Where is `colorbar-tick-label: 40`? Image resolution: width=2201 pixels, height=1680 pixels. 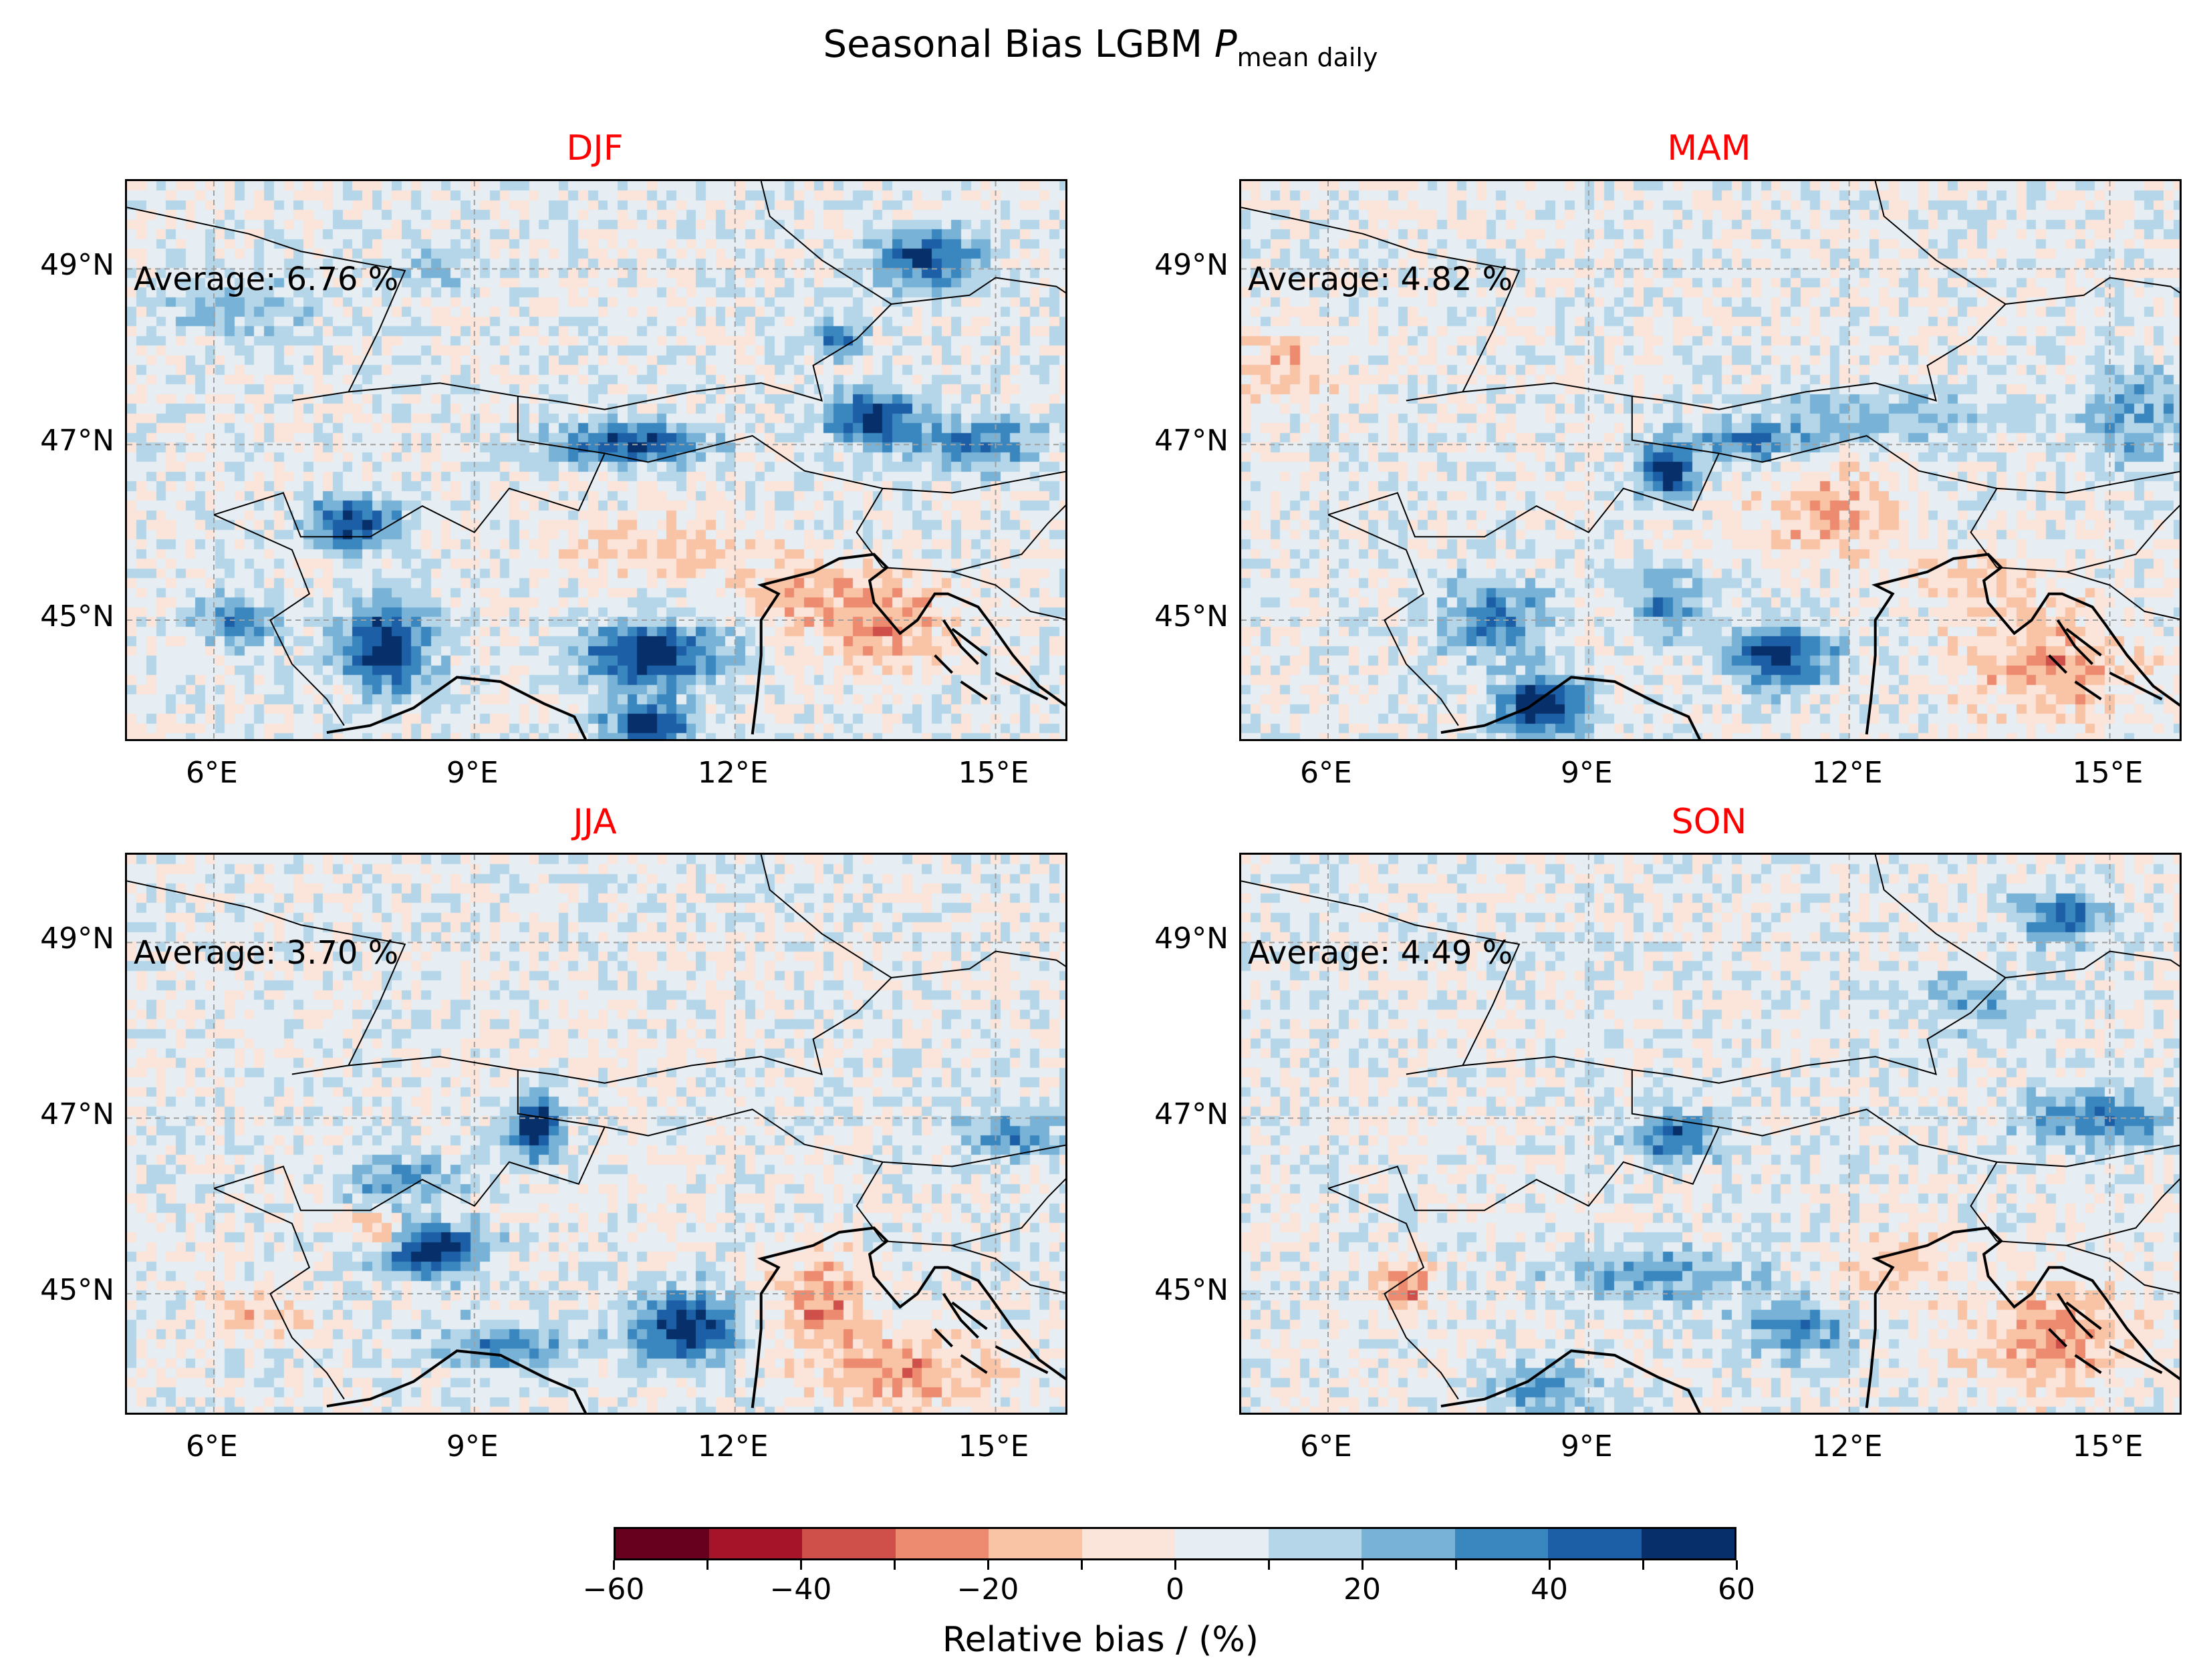 colorbar-tick-label: 40 is located at coordinates (1549, 1589).